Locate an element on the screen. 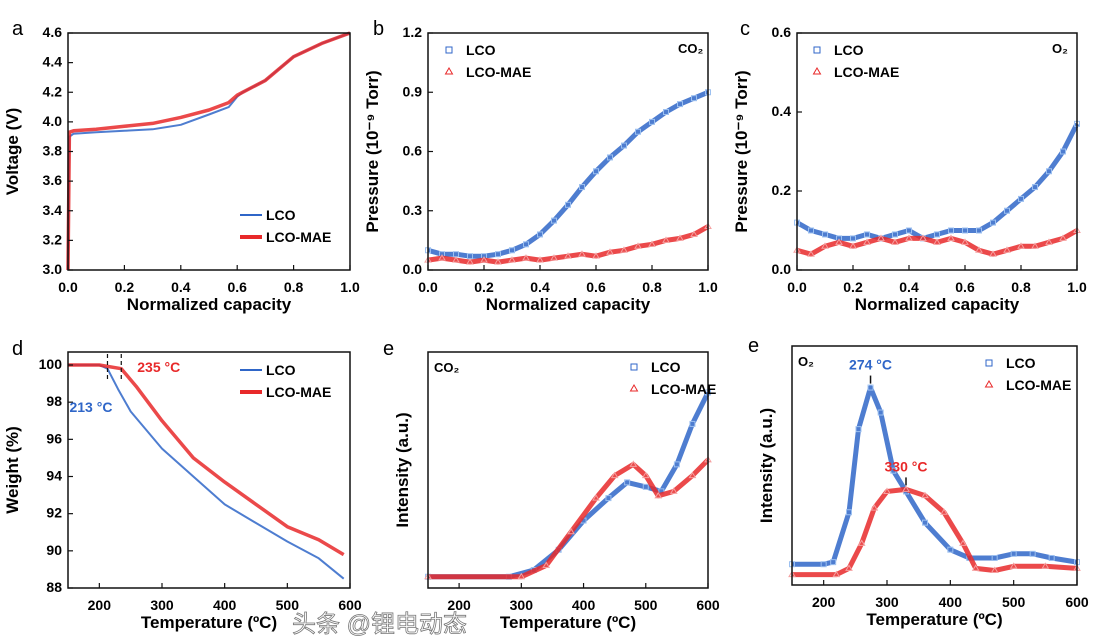 The width and height of the screenshot is (1108, 638). x-tick-label: 1.0 is located at coordinates (708, 287).